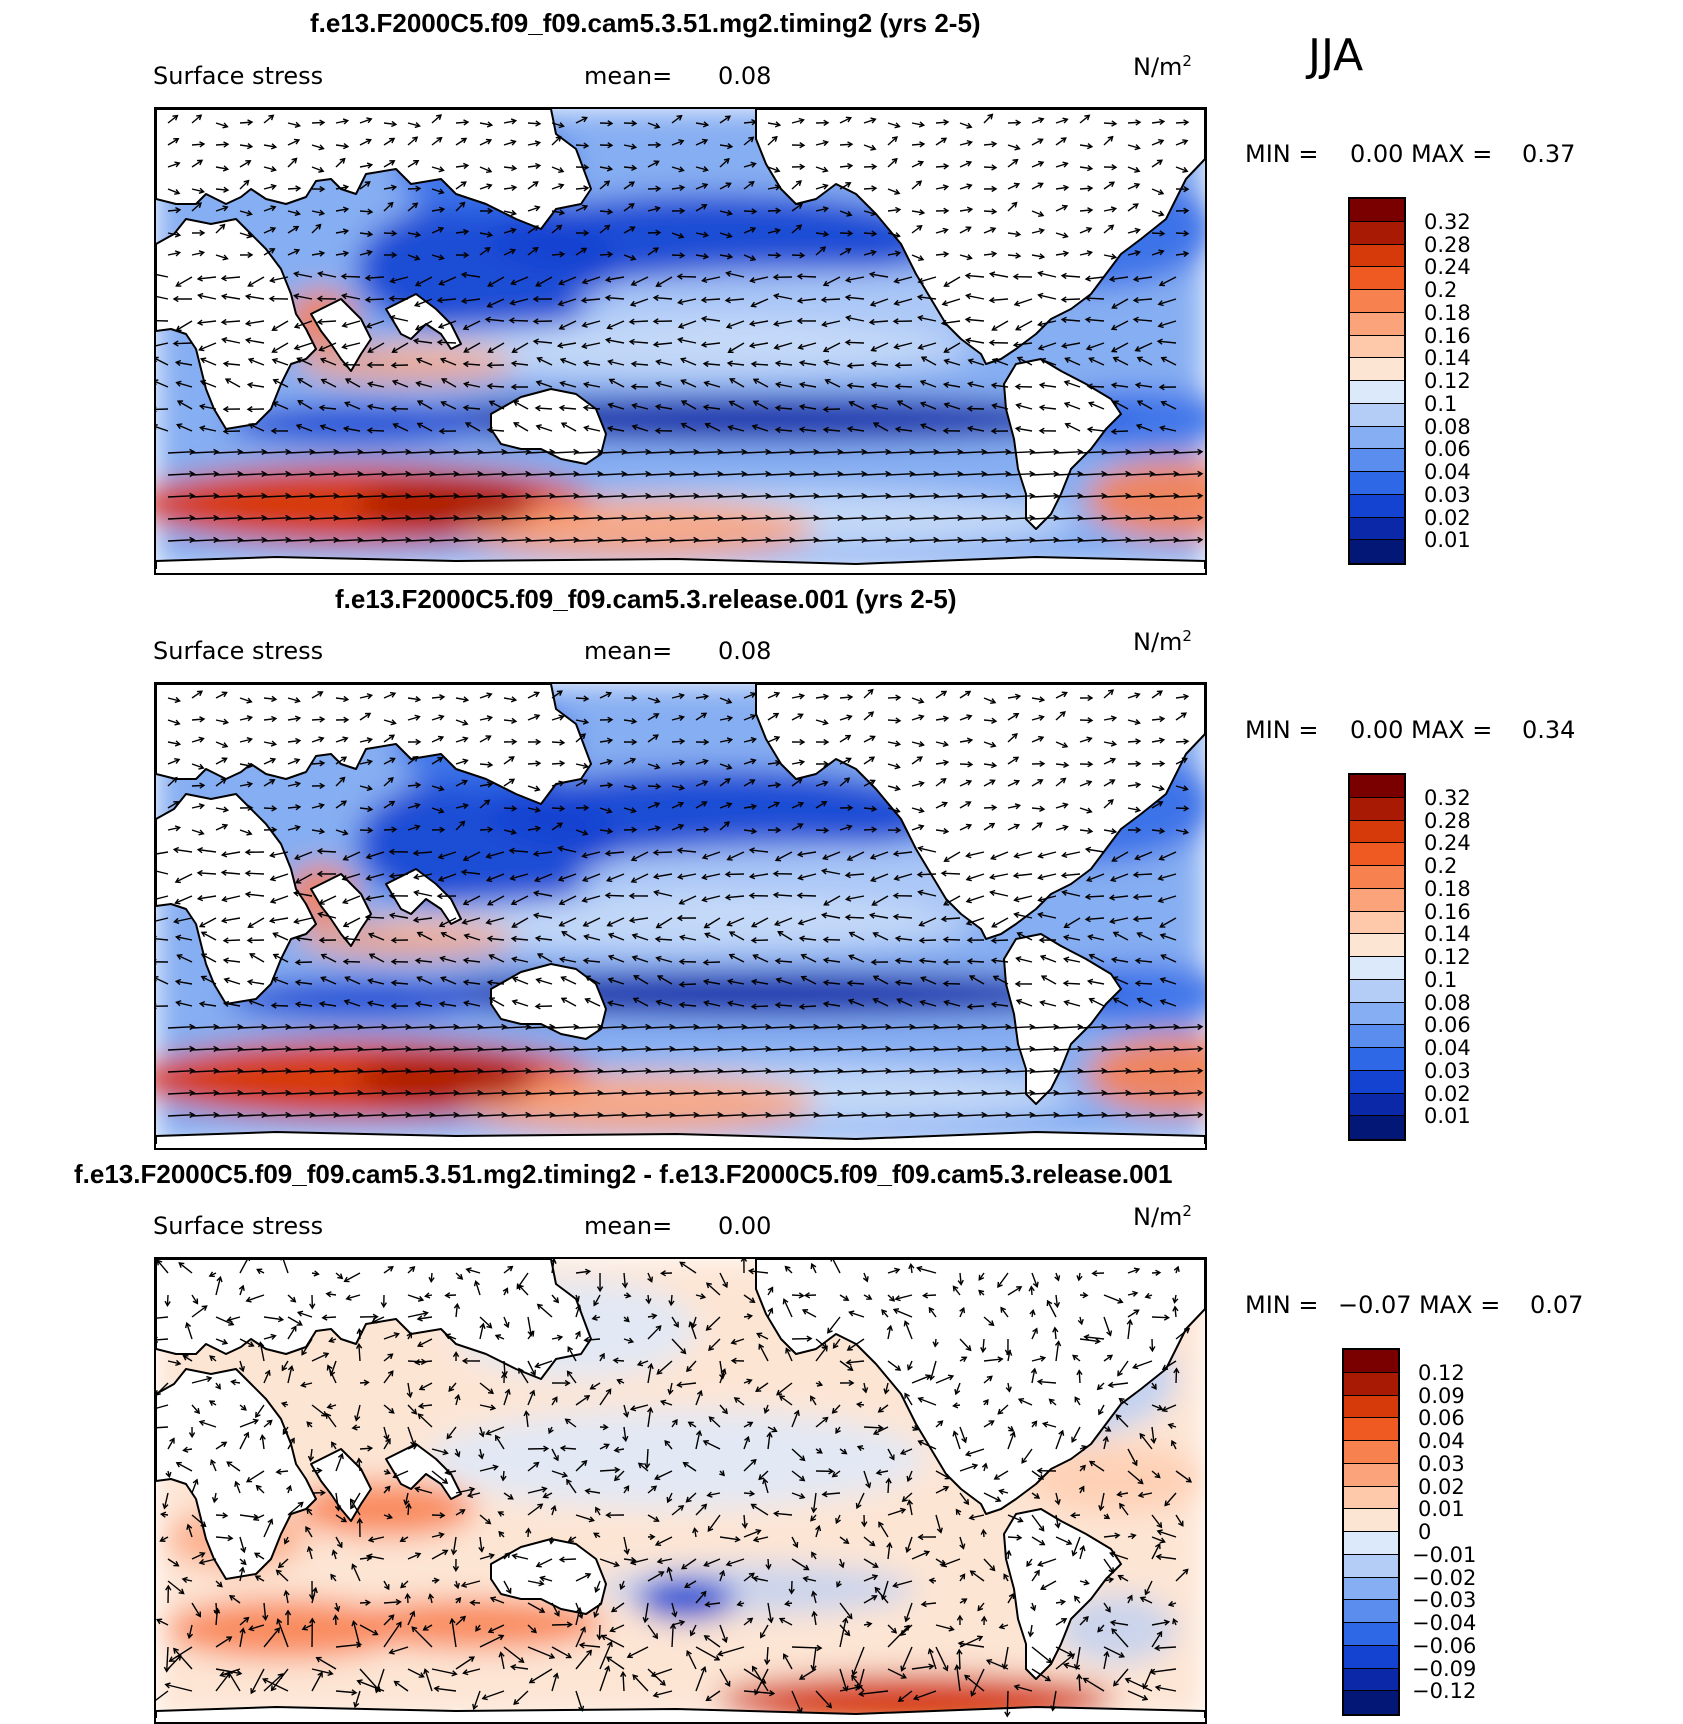  I want to click on colorbar-tick-label: −0.09, so click(1444, 1668).